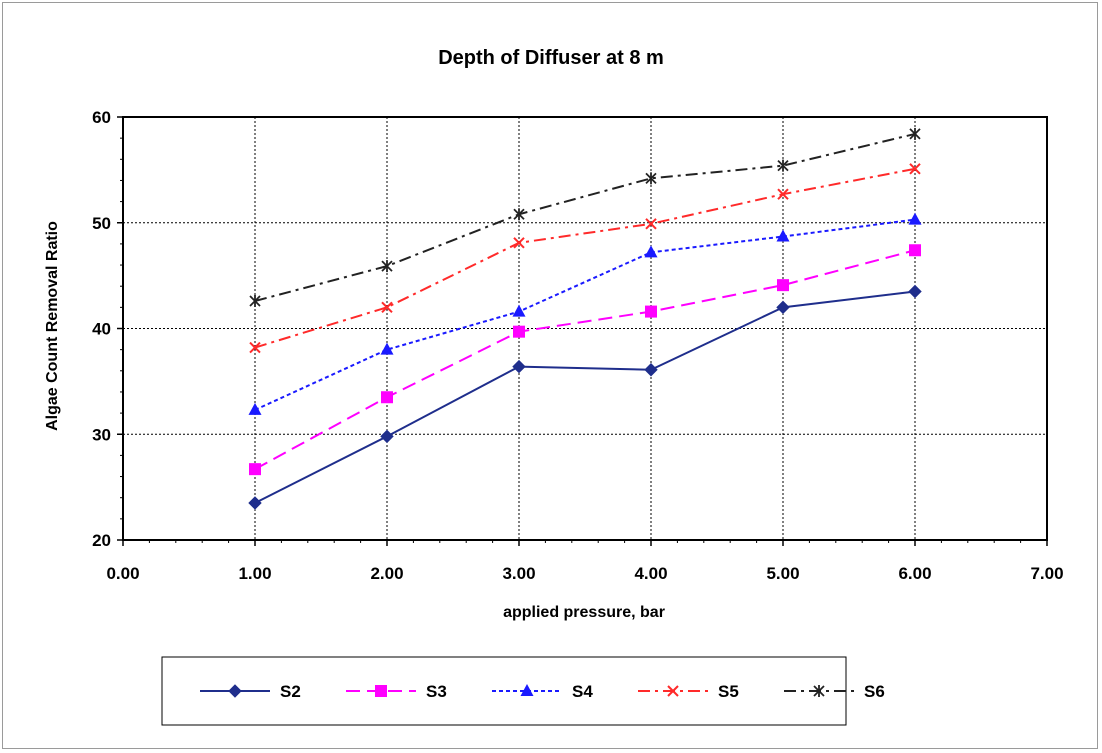 The height and width of the screenshot is (753, 1102). I want to click on x-tick-label: 3.00, so click(518, 573).